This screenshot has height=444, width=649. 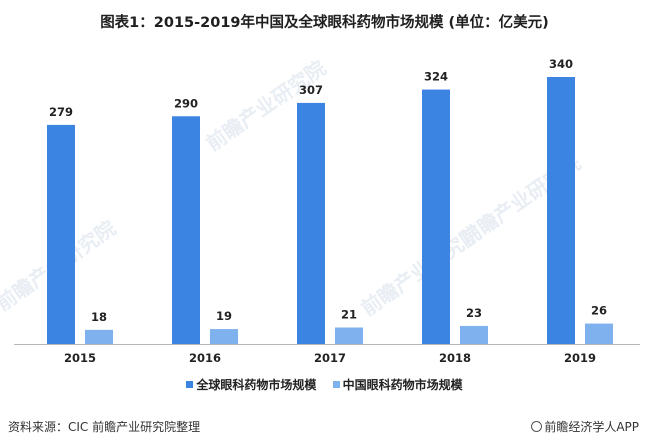 I want to click on x-tick-label: 2016, so click(x=205, y=358).